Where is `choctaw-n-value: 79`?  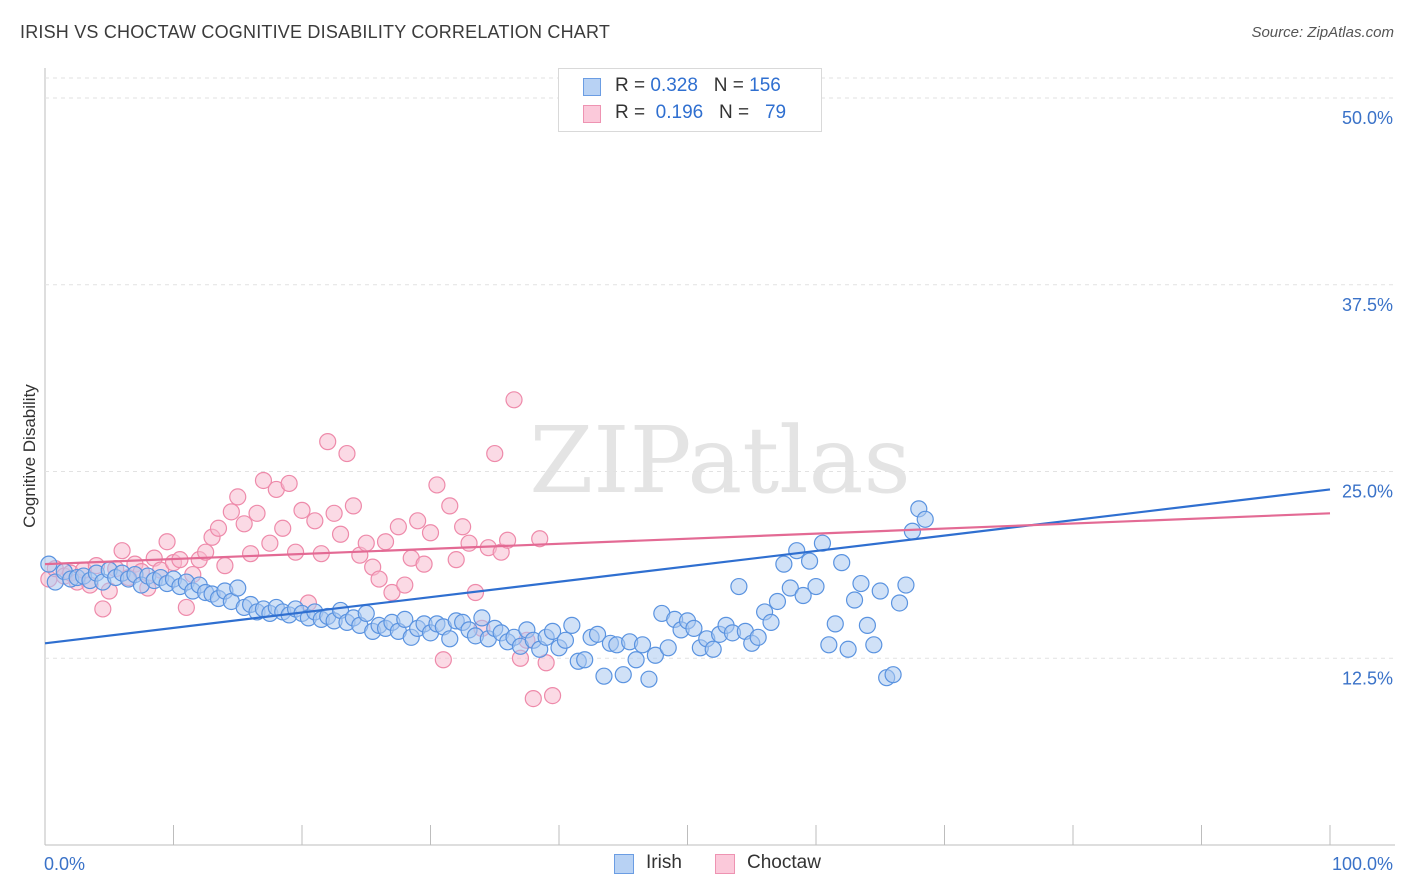 choctaw-n-value: 79 is located at coordinates (770, 112).